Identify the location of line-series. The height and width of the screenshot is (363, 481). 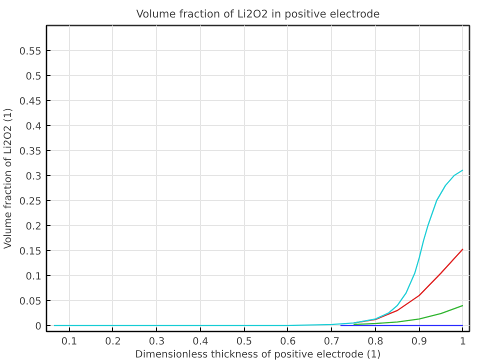
(408, 315).